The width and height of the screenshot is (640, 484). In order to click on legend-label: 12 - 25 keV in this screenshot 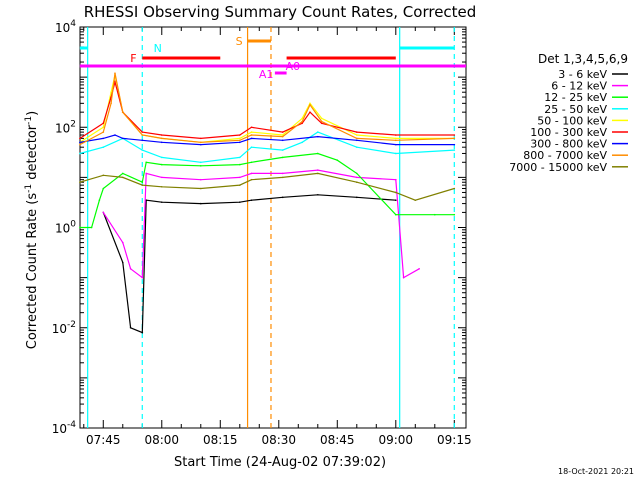, I will do `click(575, 97)`.